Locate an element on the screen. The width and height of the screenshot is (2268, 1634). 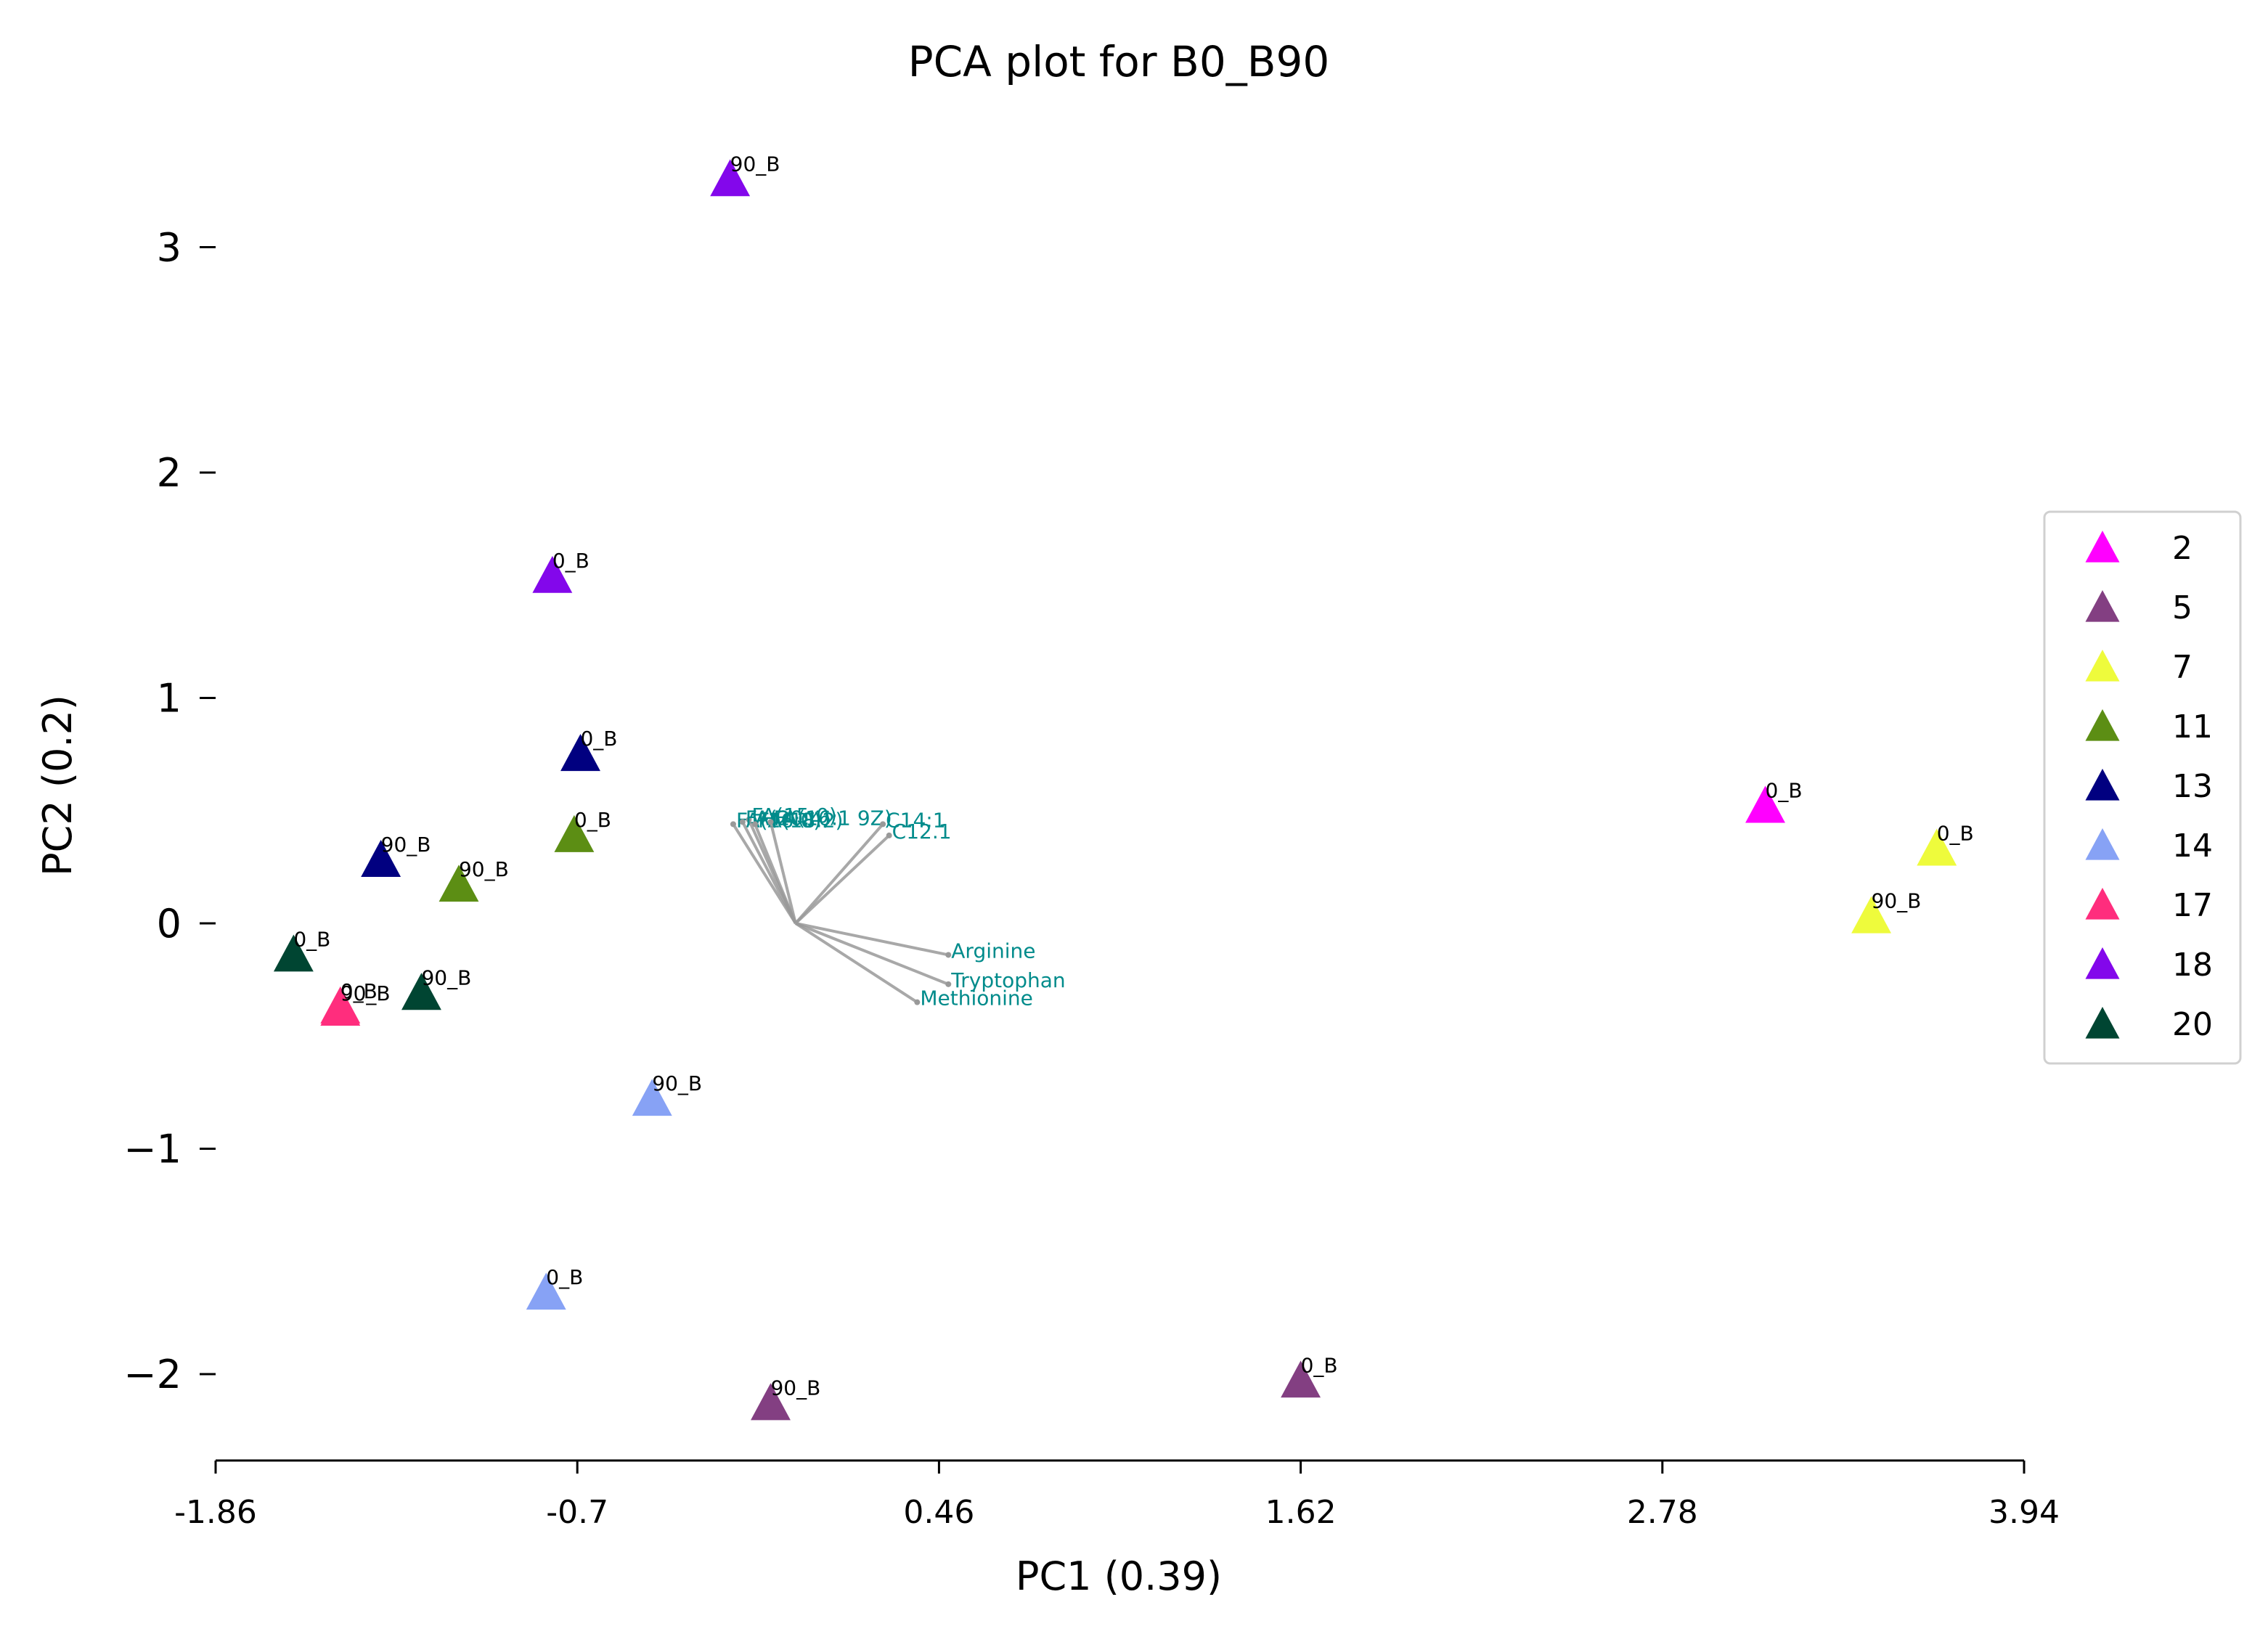
loading-label: Tryptophan is located at coordinates (1007, 980).